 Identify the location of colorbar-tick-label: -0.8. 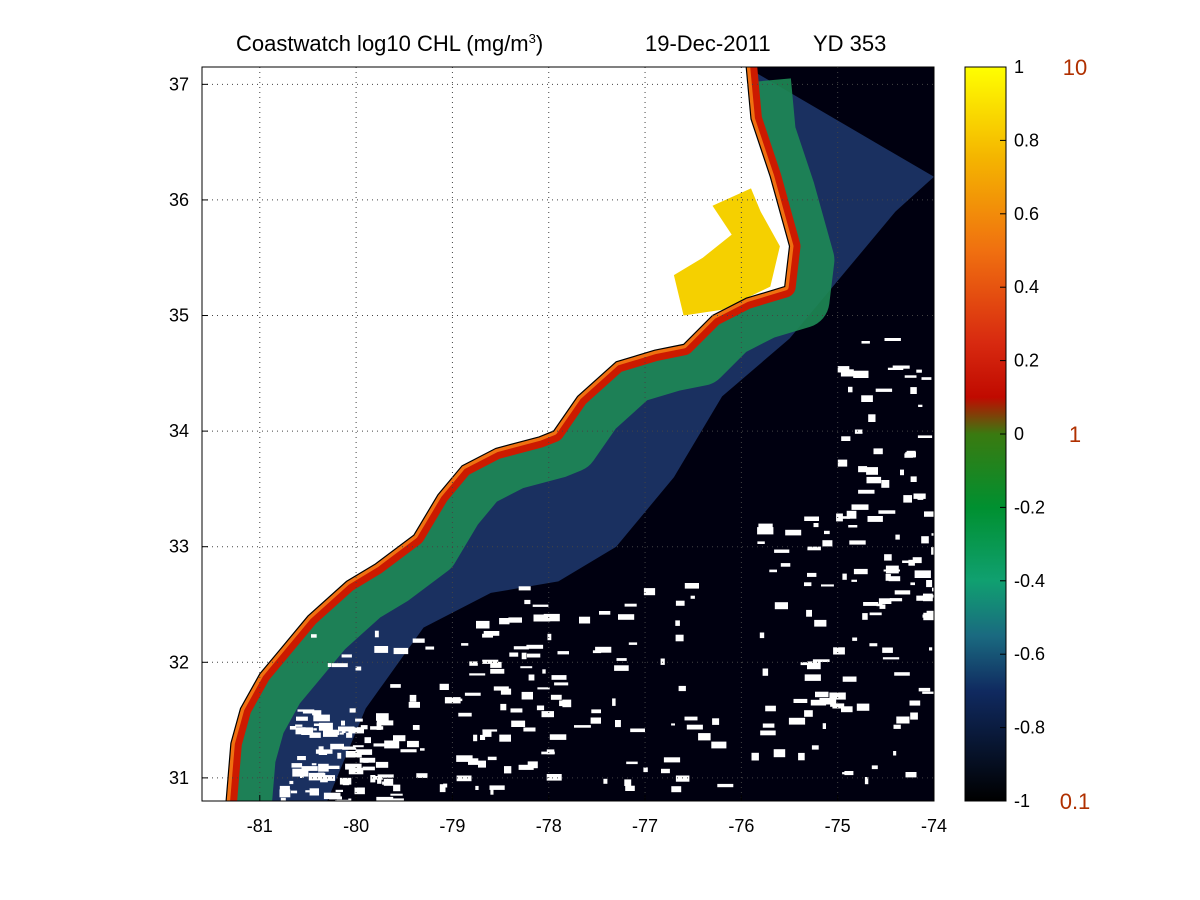
(1029, 728).